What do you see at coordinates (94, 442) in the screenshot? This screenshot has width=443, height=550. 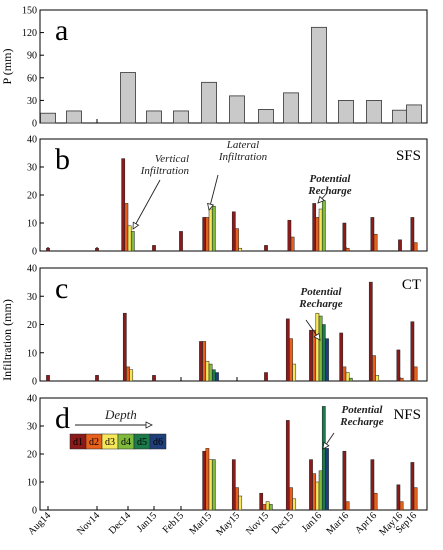 I see `legend-label-d2: d2` at bounding box center [94, 442].